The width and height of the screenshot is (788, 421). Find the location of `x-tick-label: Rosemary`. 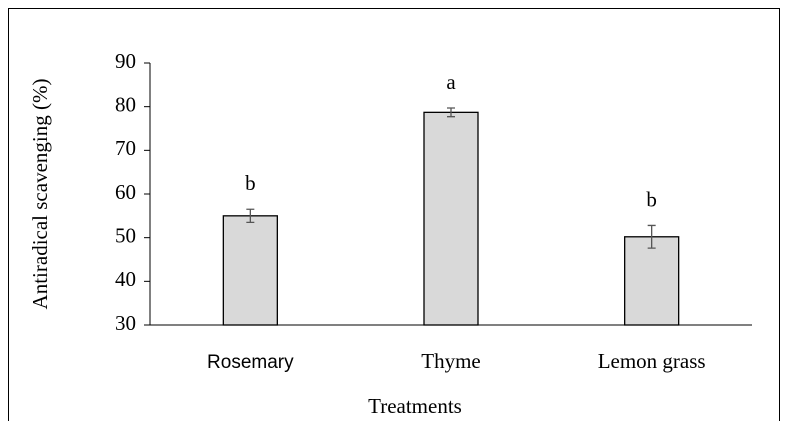

x-tick-label: Rosemary is located at coordinates (250, 362).